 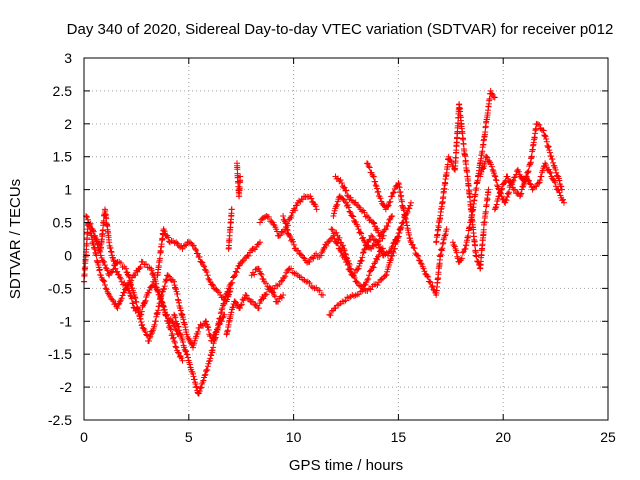 I want to click on y-tick-label: -0.5, so click(x=60, y=288).